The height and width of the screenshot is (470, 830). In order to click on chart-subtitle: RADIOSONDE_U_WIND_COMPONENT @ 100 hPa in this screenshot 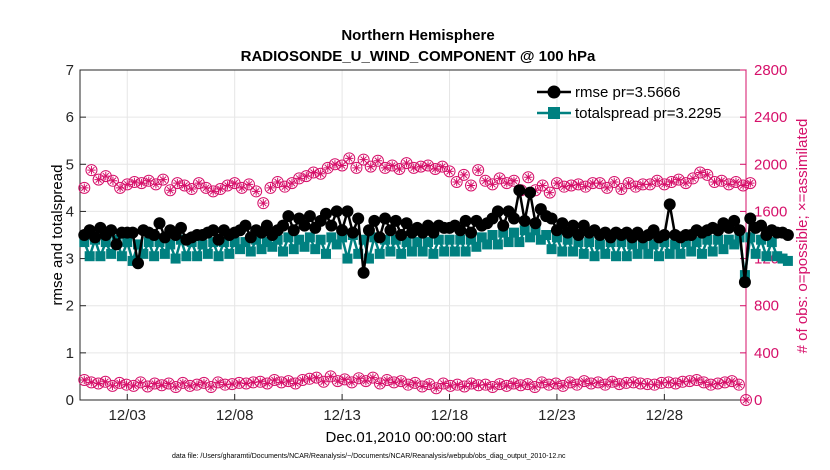, I will do `click(418, 56)`.